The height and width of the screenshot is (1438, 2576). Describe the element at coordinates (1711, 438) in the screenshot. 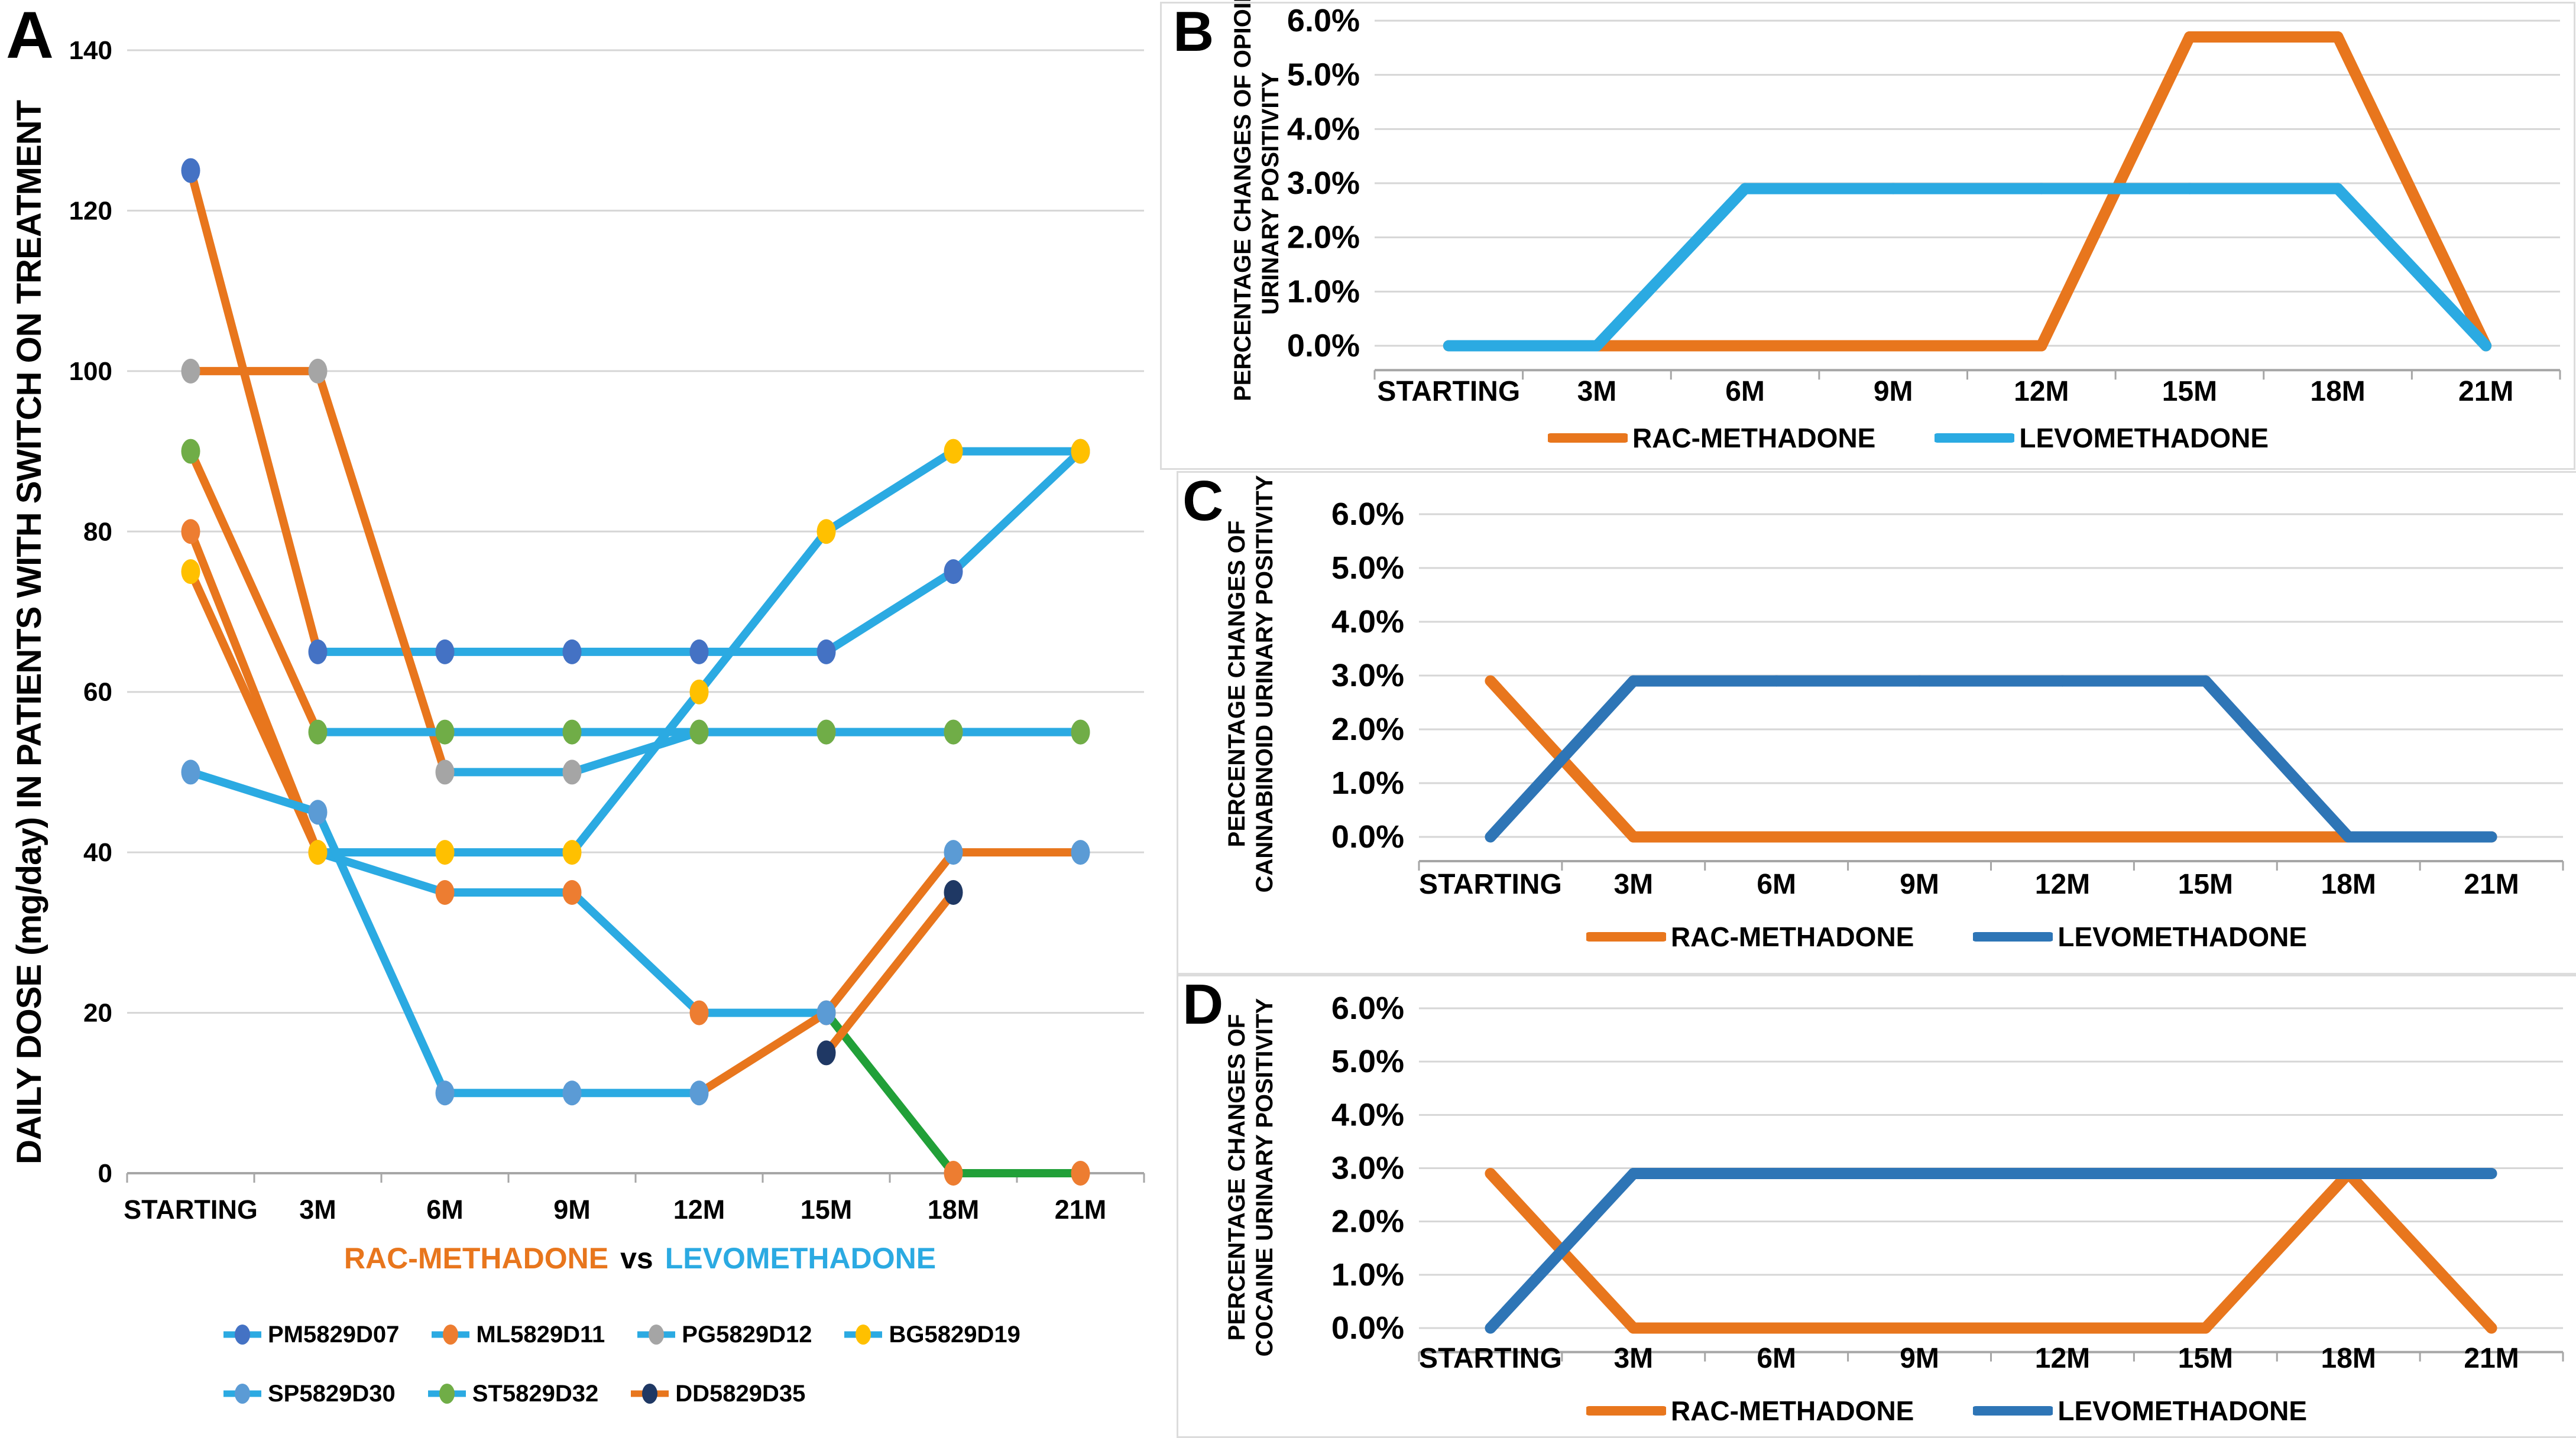

I see `legend-item-rac-methadone: RAC-METHADONE` at that location.